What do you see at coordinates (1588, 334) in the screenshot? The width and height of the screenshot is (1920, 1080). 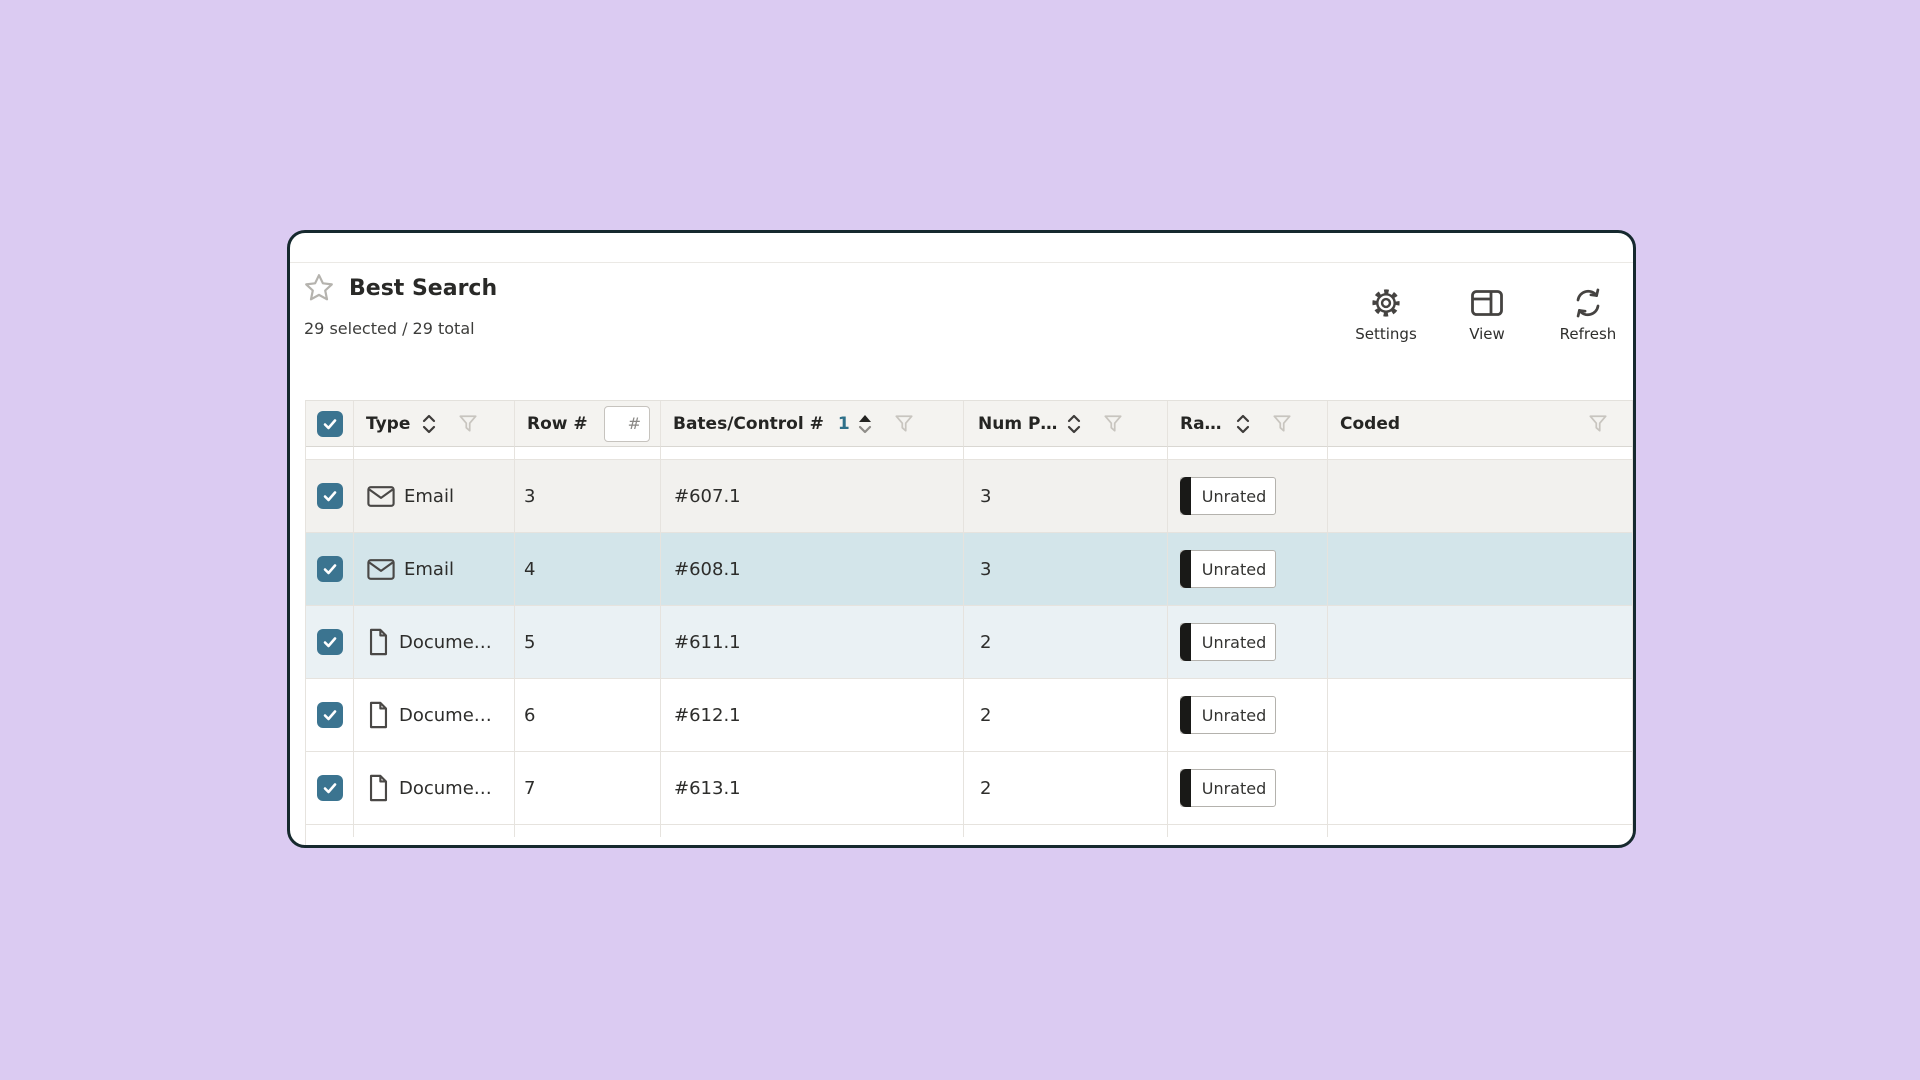 I see `refresh-label: Refresh` at bounding box center [1588, 334].